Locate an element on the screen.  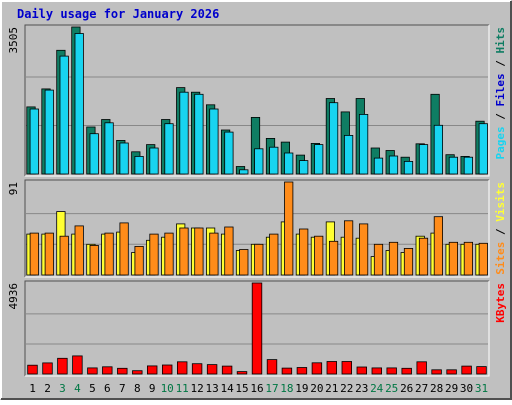
chart-title: Daily usage for January 2026 is located at coordinates (118, 14).